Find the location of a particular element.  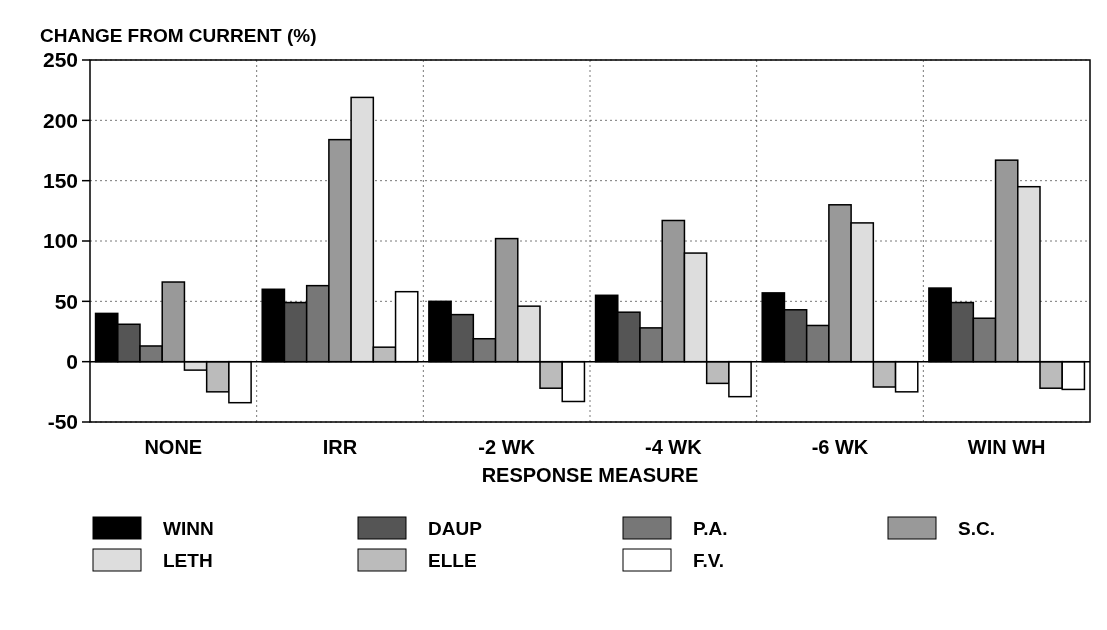

chart-title: CHANGE FROM CURRENT (%) is located at coordinates (178, 35).